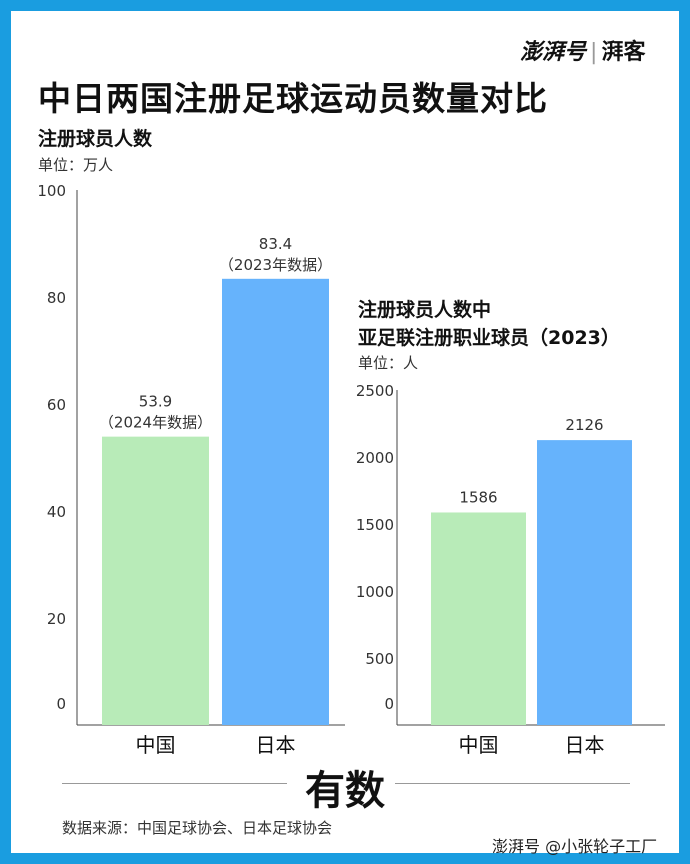 Image resolution: width=690 pixels, height=864 pixels. Describe the element at coordinates (584, 582) in the screenshot. I see `chart2-bar-japan` at that location.